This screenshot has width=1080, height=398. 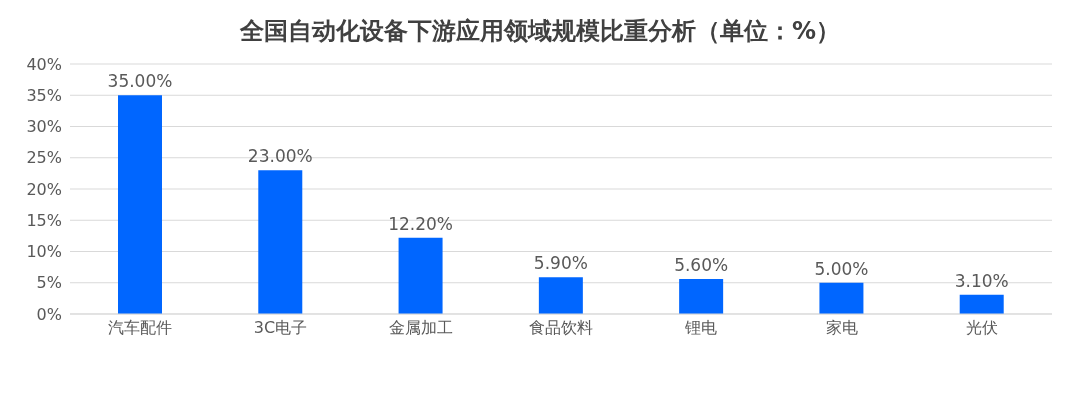 What do you see at coordinates (140, 328) in the screenshot?
I see `x-tick-label: 汽车配件` at bounding box center [140, 328].